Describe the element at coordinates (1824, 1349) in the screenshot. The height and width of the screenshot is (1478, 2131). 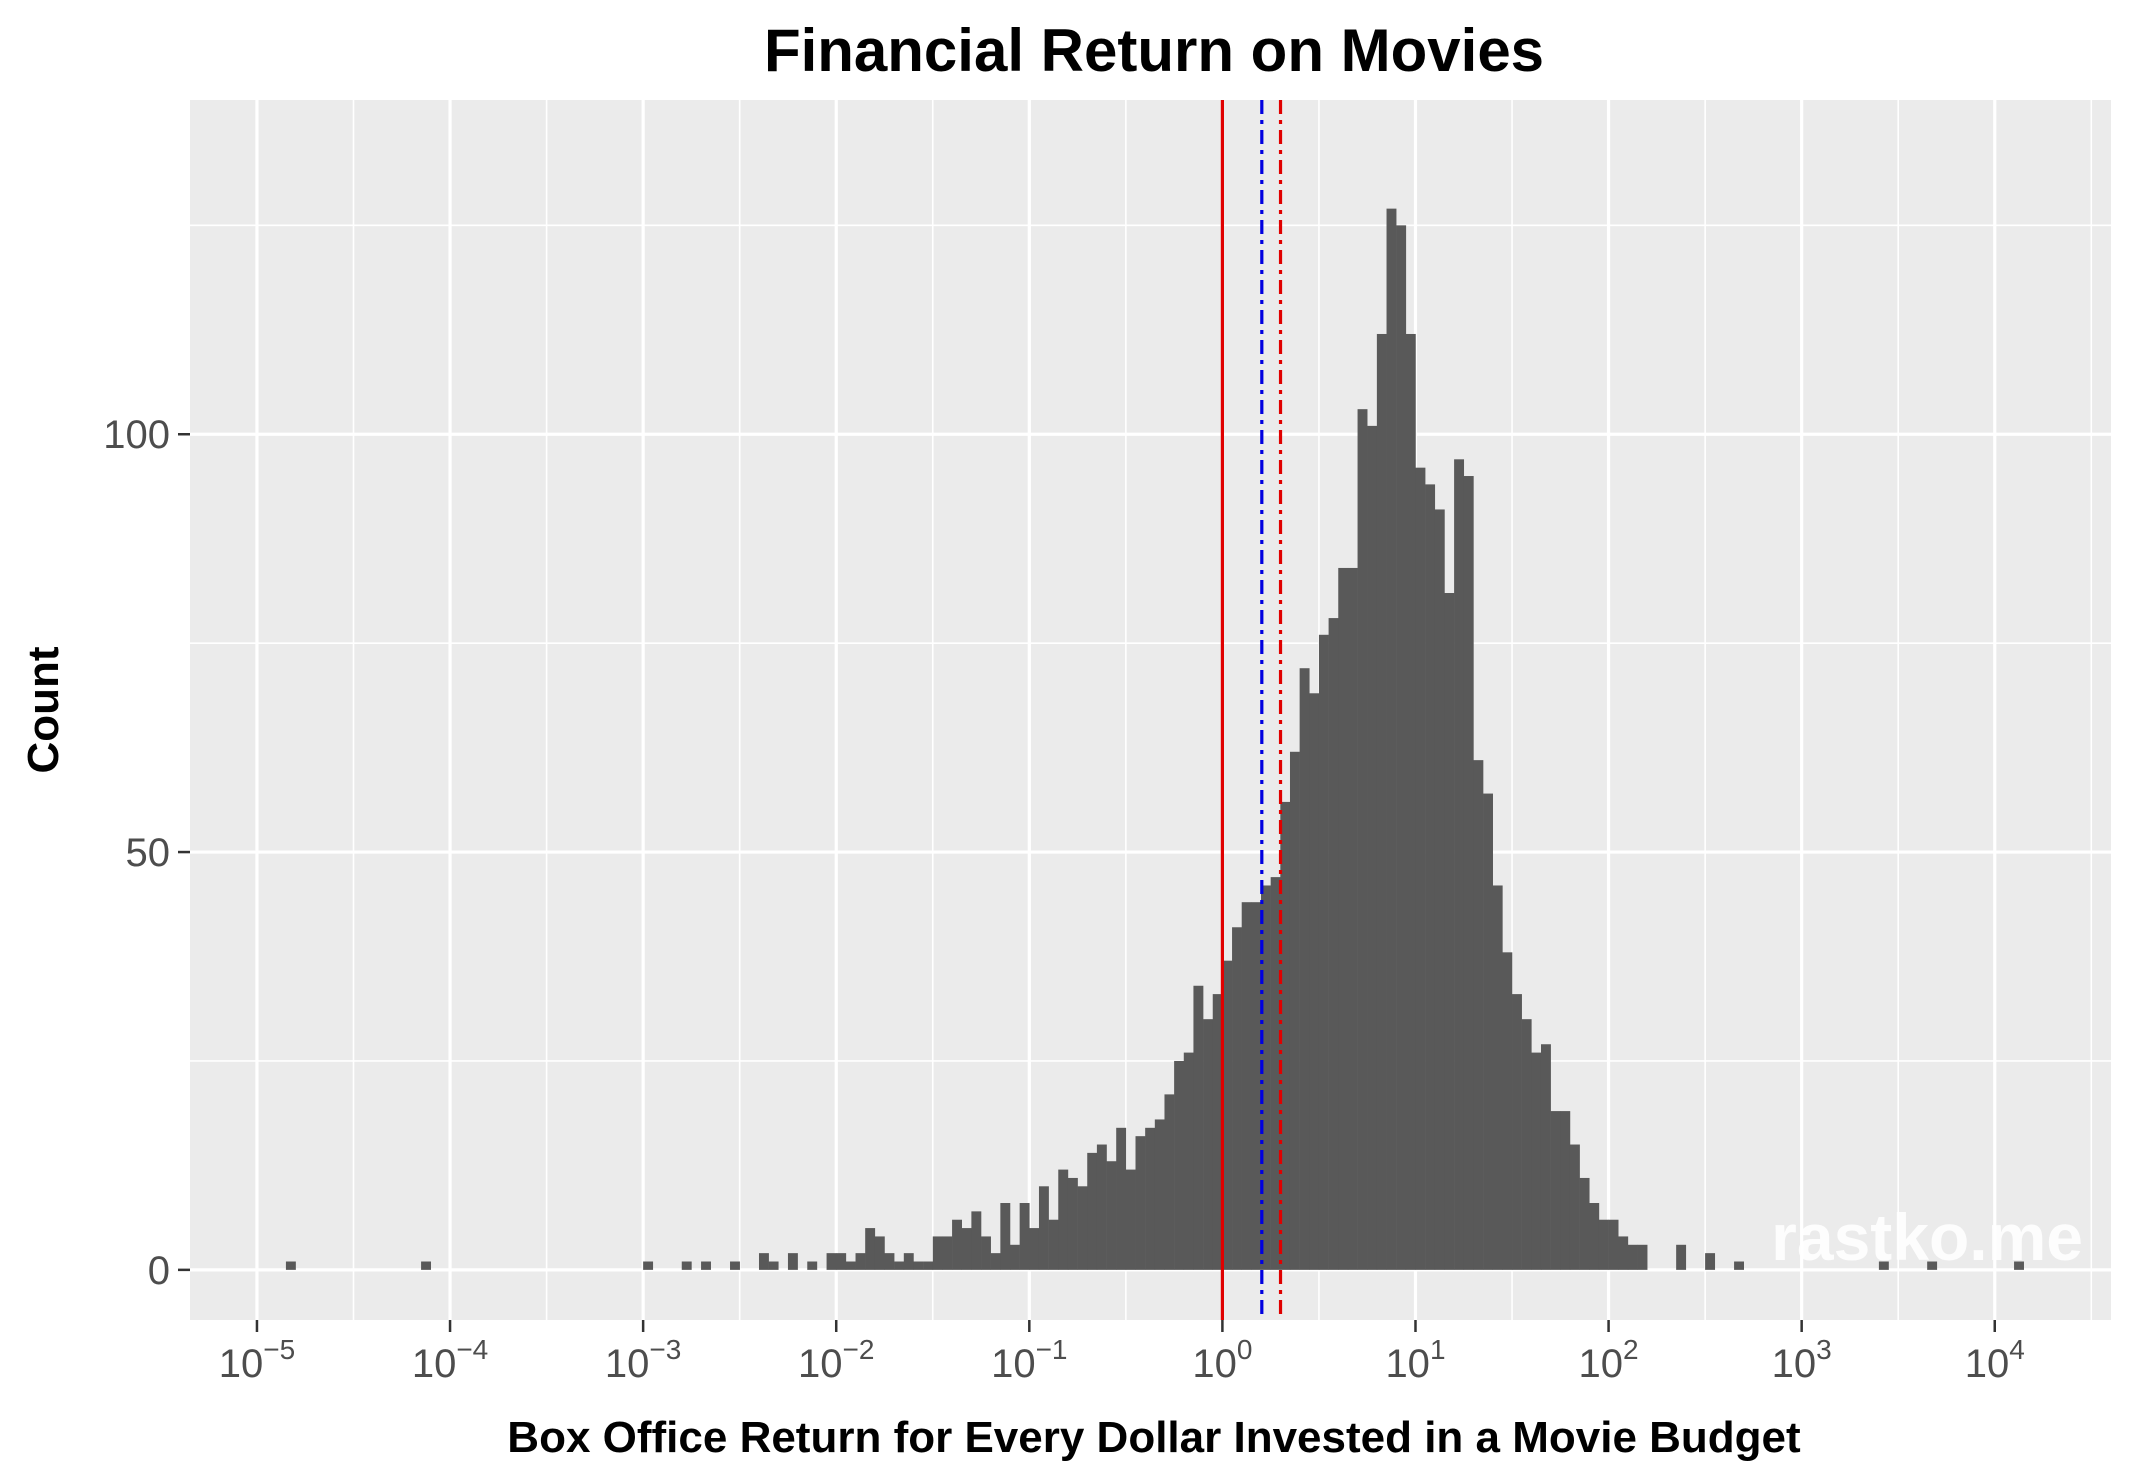
I see `x-tick-exponent: 3` at that location.